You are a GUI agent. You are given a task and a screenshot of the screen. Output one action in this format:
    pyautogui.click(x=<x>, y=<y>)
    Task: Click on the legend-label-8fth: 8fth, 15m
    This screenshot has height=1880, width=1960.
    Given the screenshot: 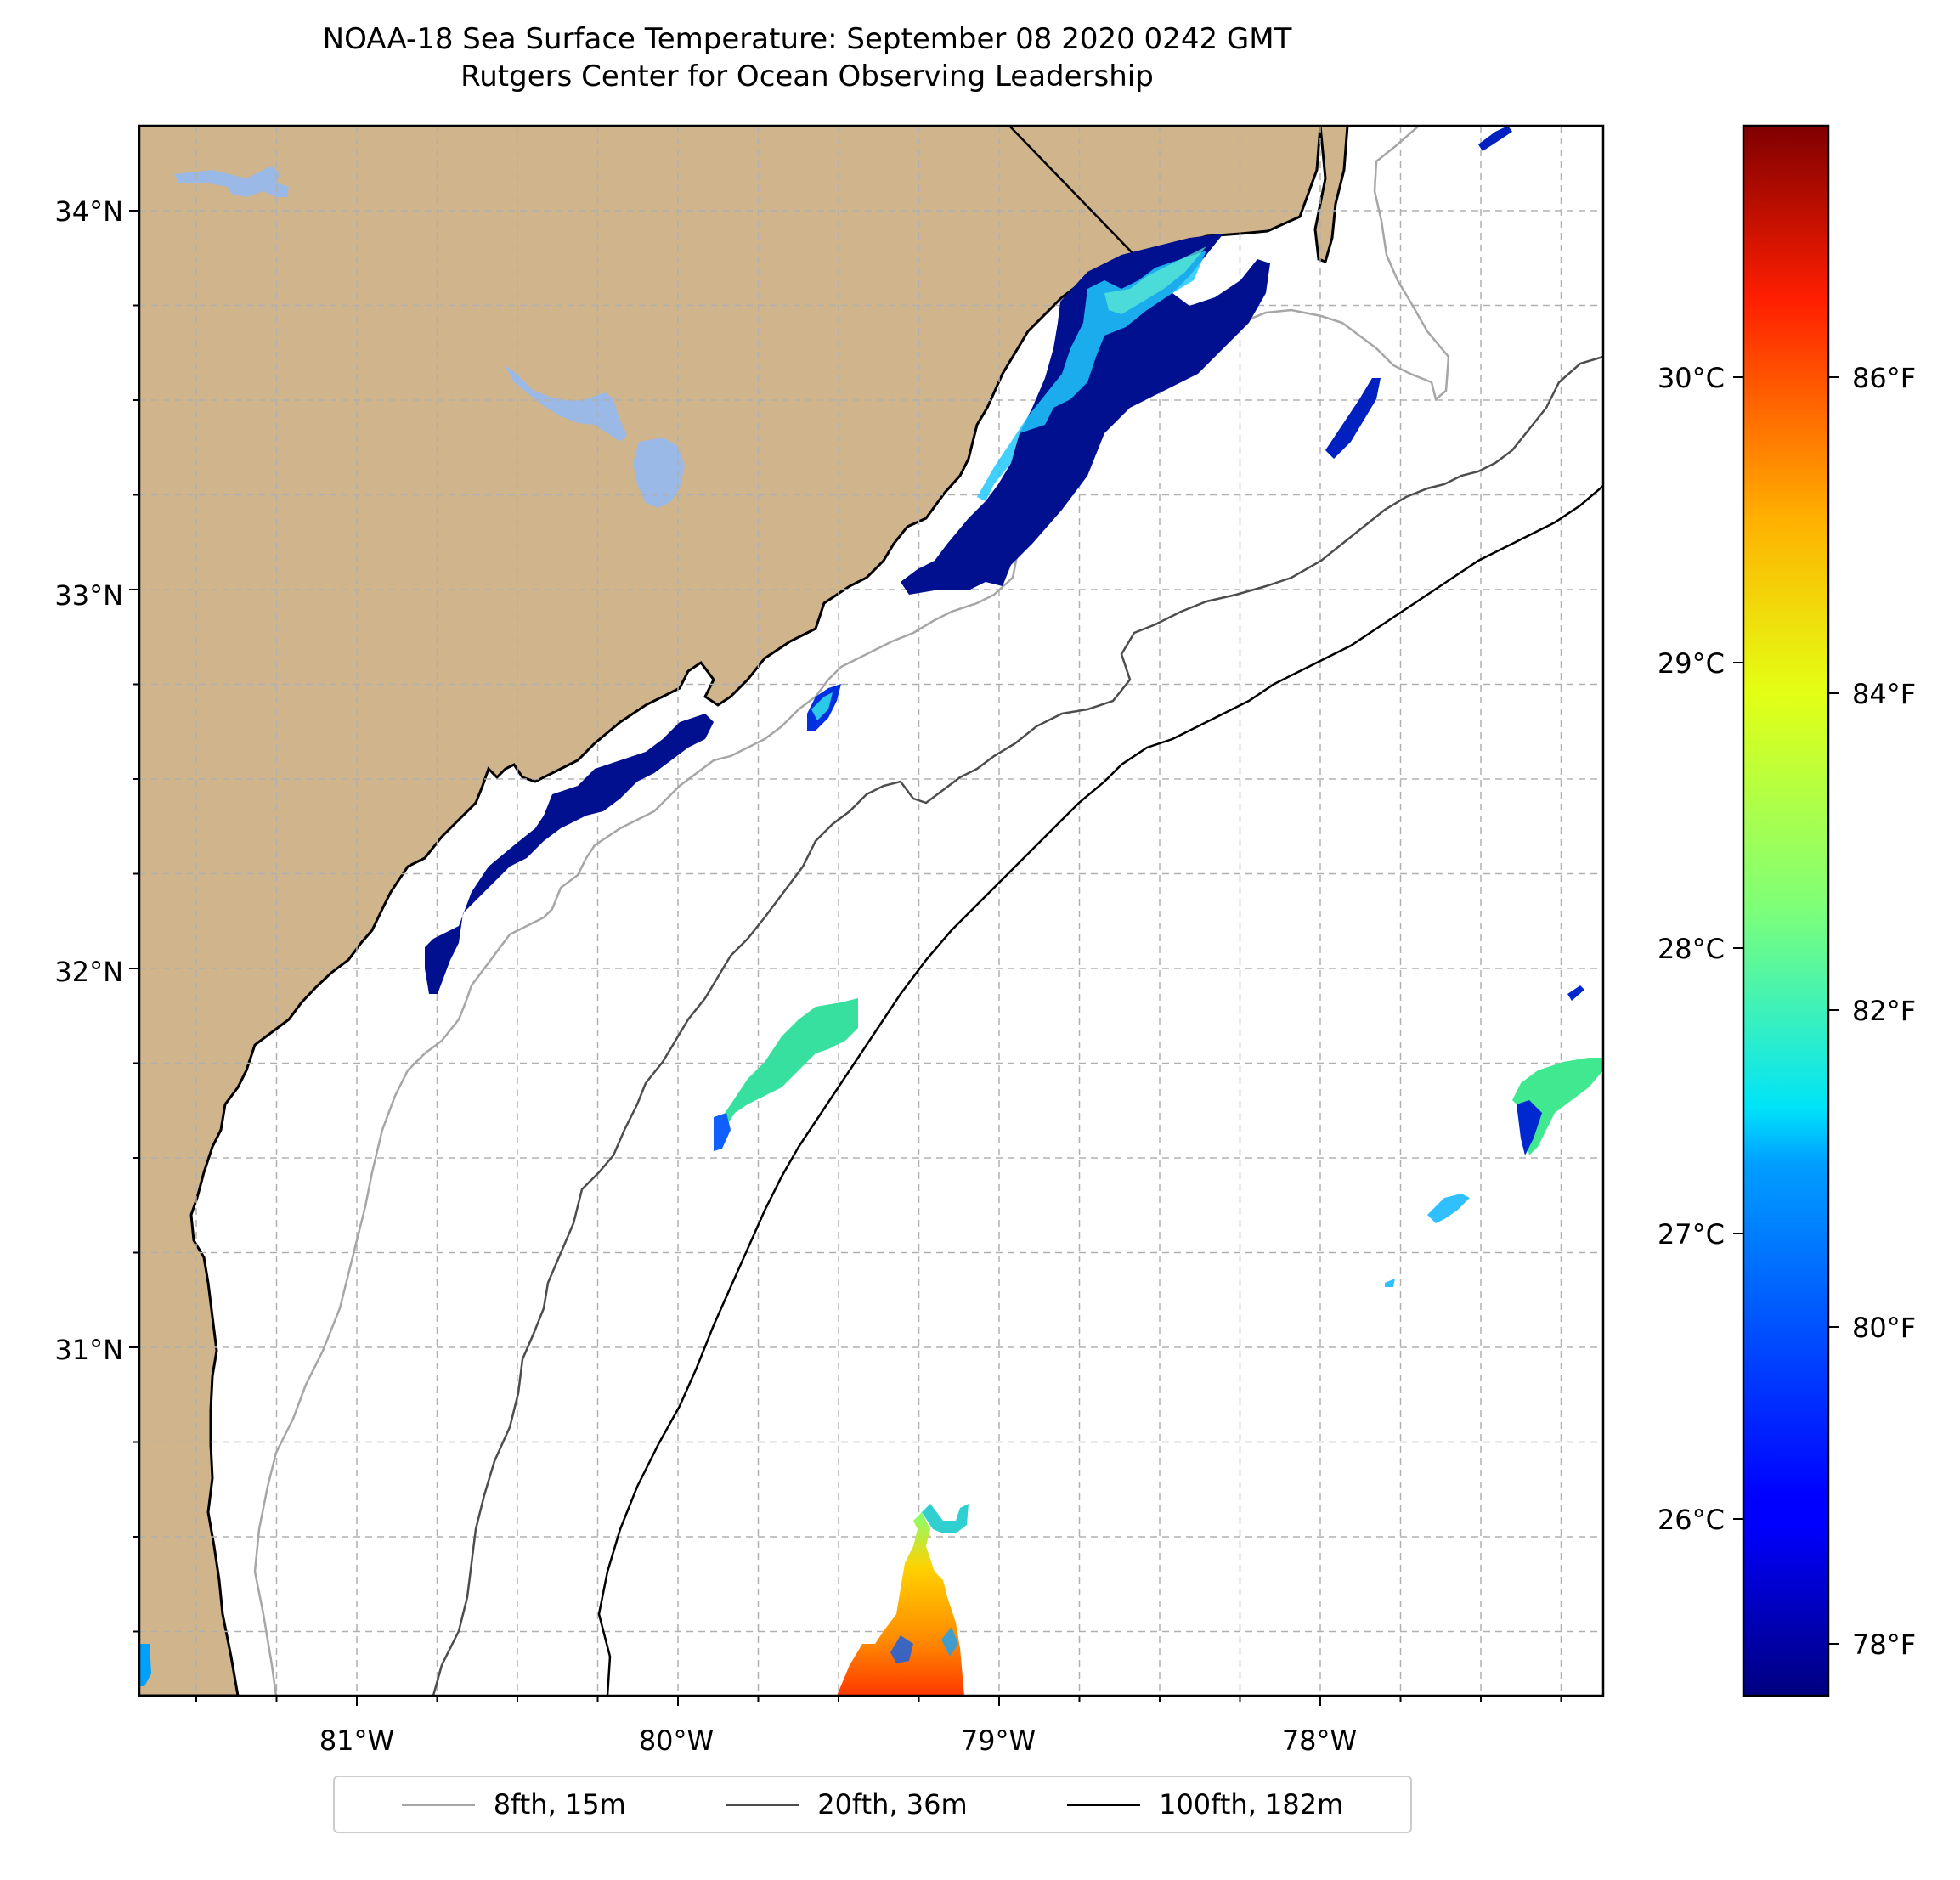 What is the action you would take?
    pyautogui.click(x=560, y=1805)
    